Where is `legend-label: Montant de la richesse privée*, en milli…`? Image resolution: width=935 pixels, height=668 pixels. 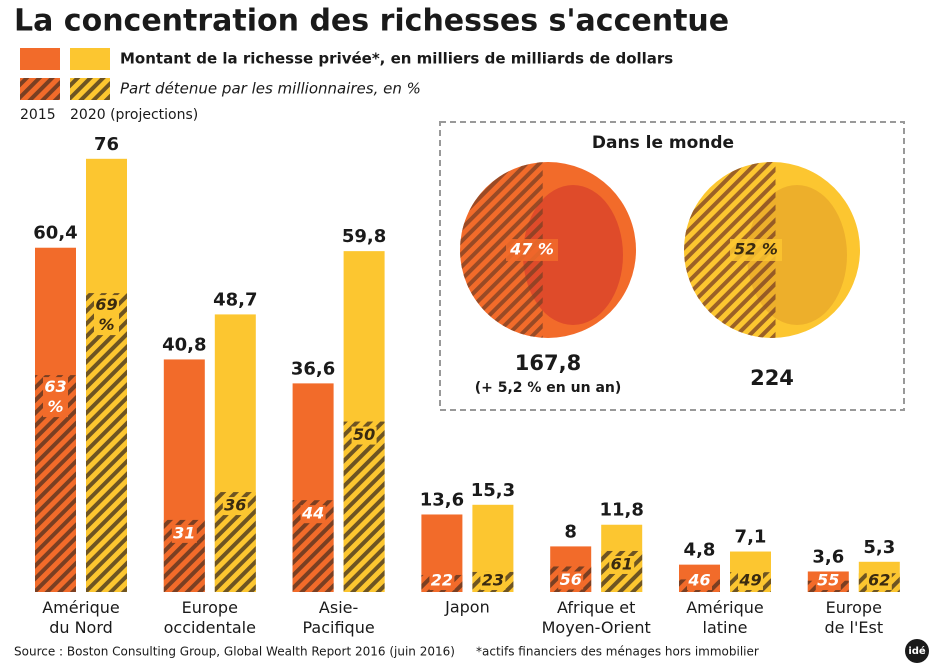
legend-label: Montant de la richesse privée*, en milli… is located at coordinates (396, 59).